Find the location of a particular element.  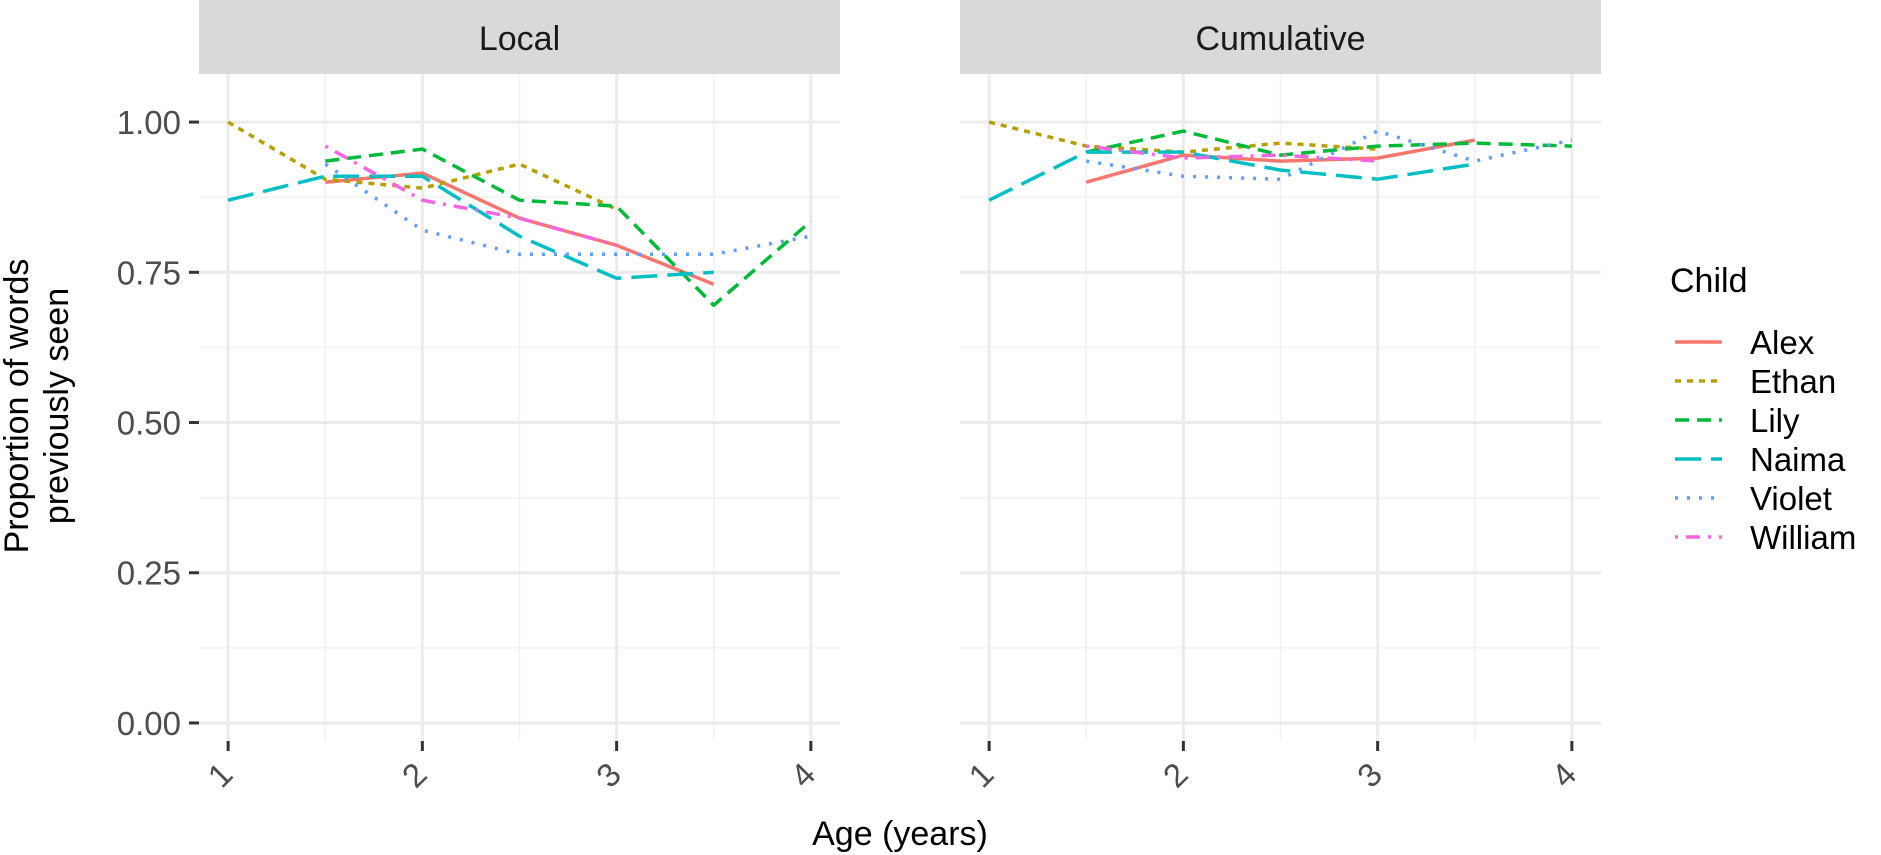

facet-strip-label: Cumulative is located at coordinates (1280, 39).